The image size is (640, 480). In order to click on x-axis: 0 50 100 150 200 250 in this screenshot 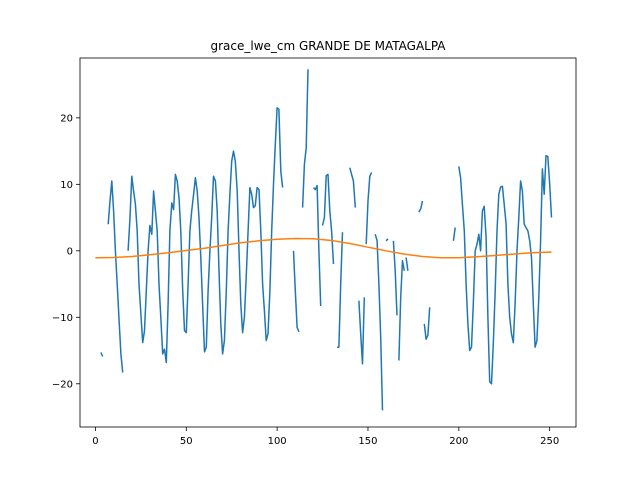, I will do `click(325, 437)`.